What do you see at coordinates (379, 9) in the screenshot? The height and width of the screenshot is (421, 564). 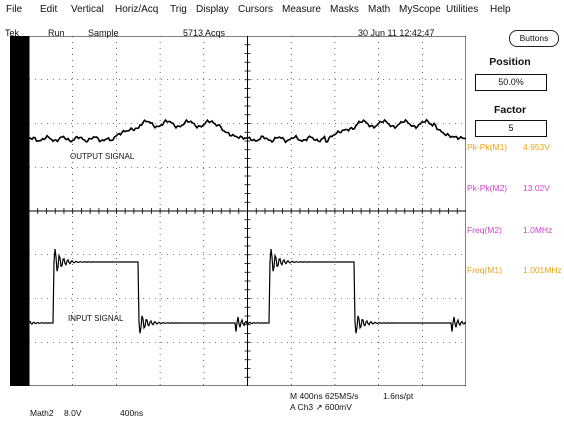 I see `menu-math: Math` at bounding box center [379, 9].